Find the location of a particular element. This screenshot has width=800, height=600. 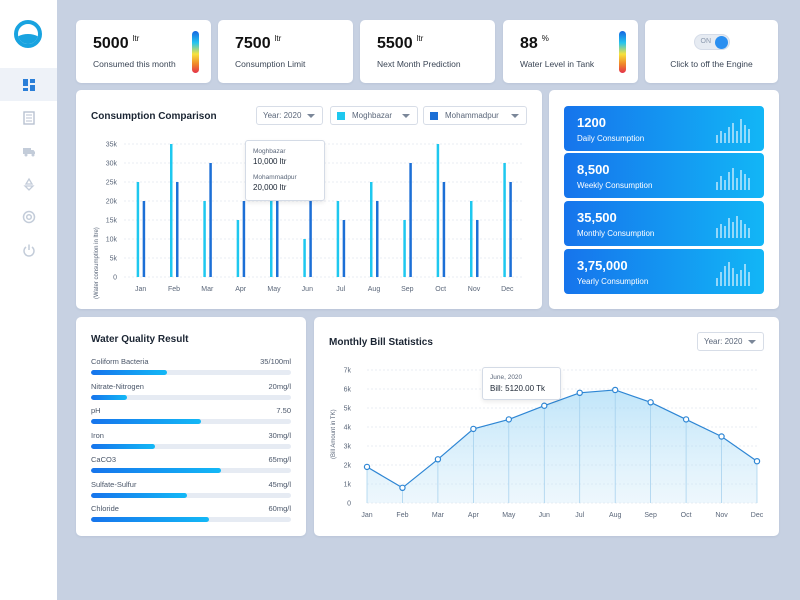

series1-dropdown: Moghbazar is located at coordinates (374, 115).